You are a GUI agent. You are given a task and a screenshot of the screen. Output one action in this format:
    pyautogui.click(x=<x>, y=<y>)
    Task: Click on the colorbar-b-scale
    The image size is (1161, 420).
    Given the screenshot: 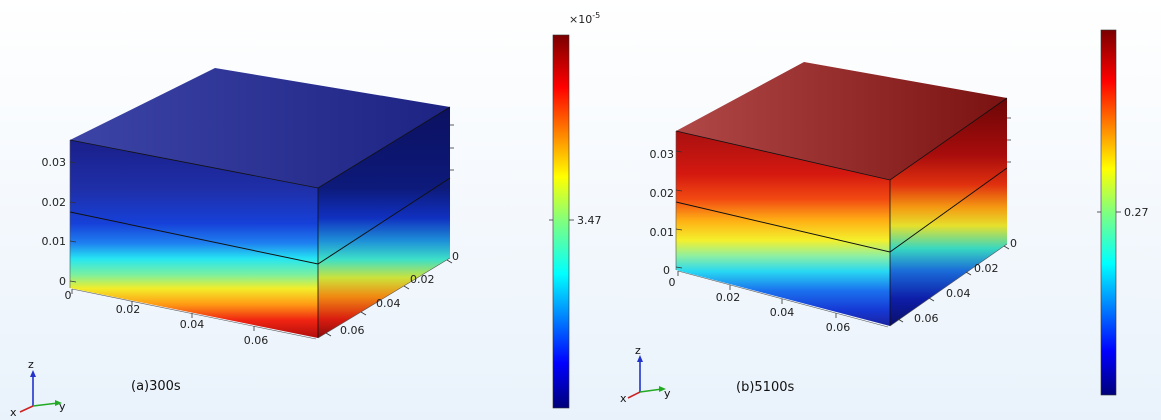 What is the action you would take?
    pyautogui.click(x=1108, y=212)
    